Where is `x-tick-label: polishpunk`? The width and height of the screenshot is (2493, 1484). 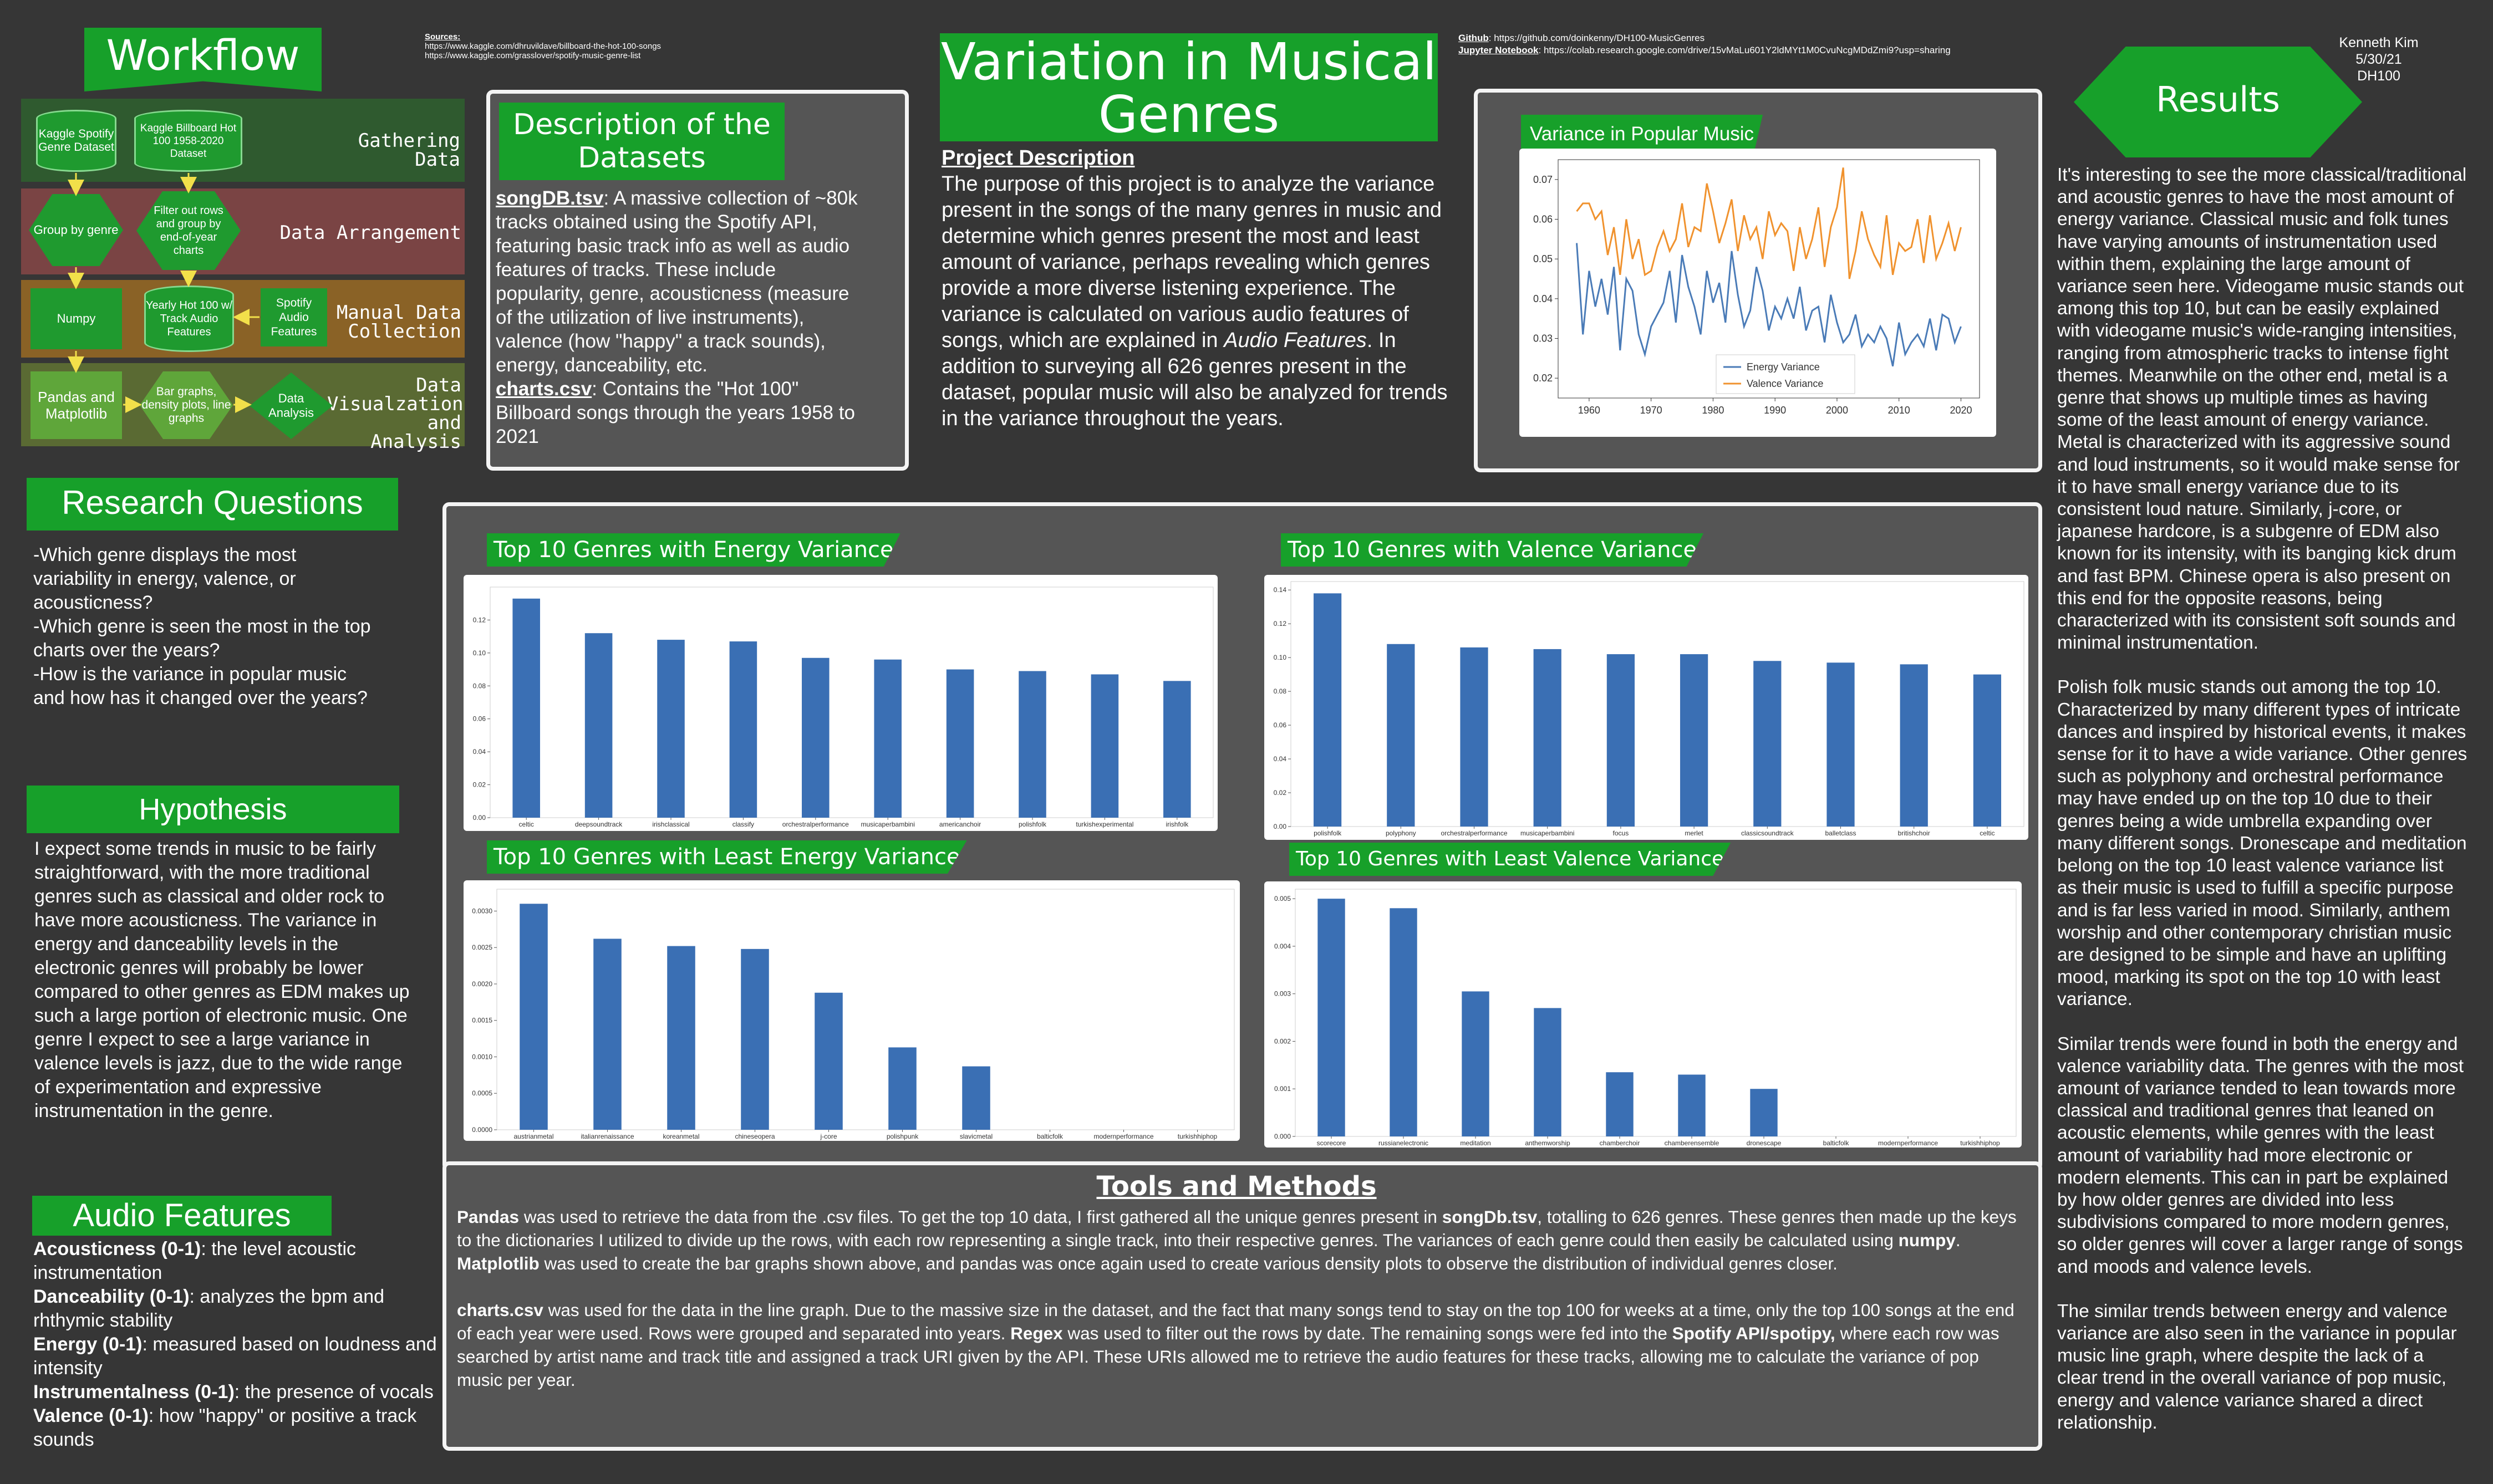
x-tick-label: polishpunk is located at coordinates (903, 1137).